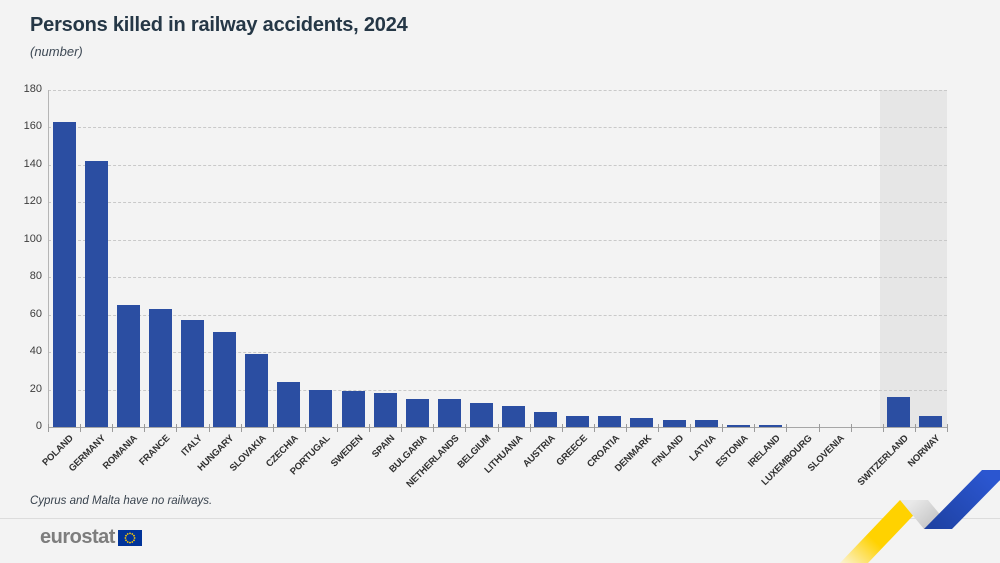  Describe the element at coordinates (899, 412) in the screenshot. I see `bar-switzerland` at that location.